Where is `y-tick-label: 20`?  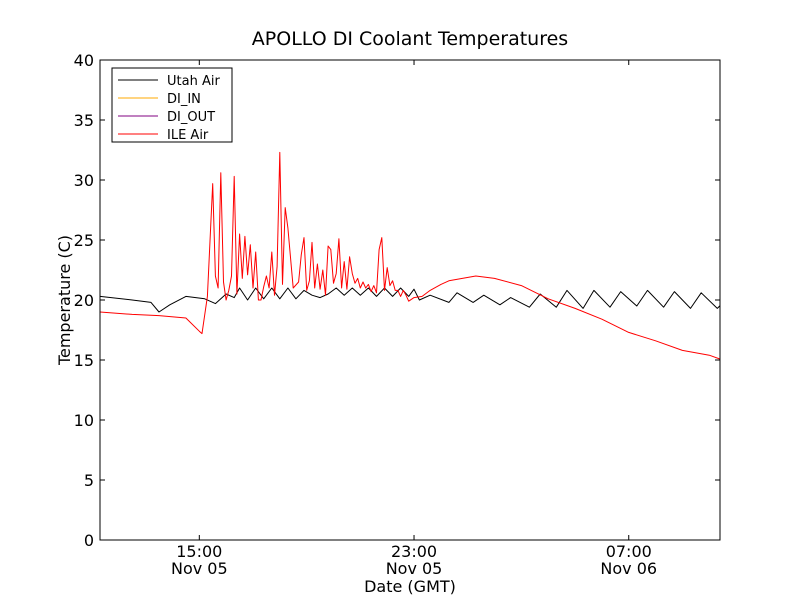 y-tick-label: 20 is located at coordinates (84, 300).